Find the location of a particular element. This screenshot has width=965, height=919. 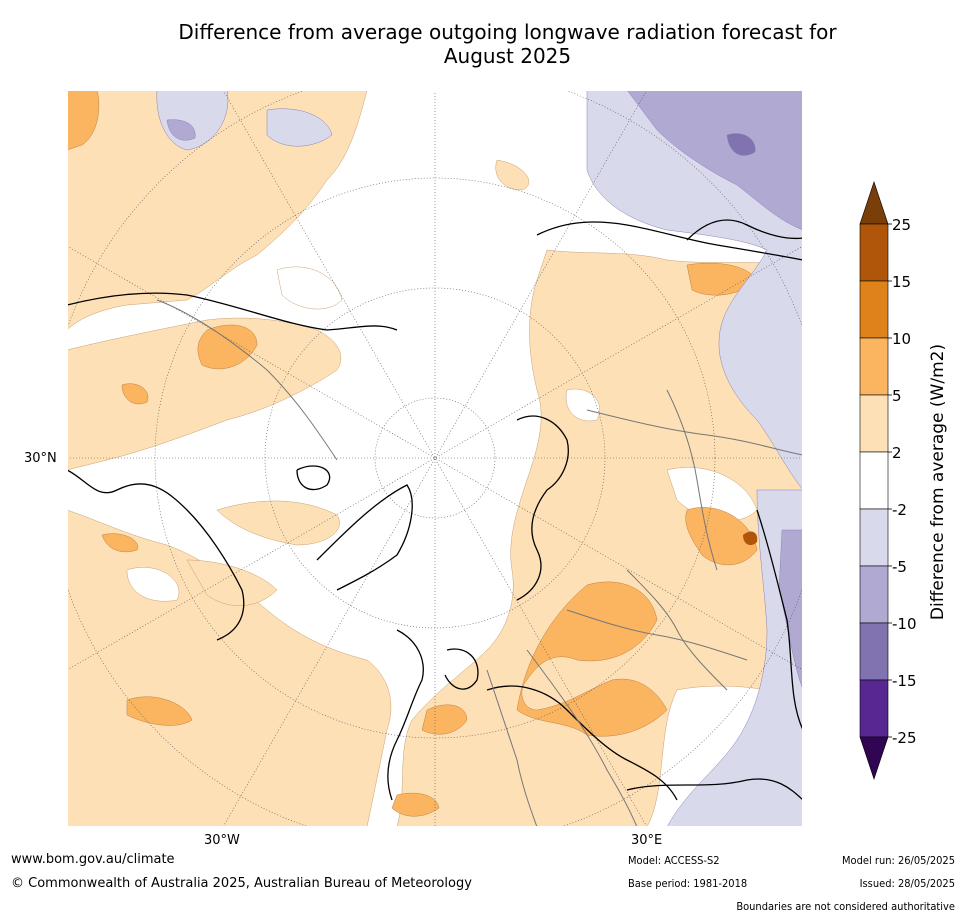

longitude-label-30e: 30°E is located at coordinates (647, 840).